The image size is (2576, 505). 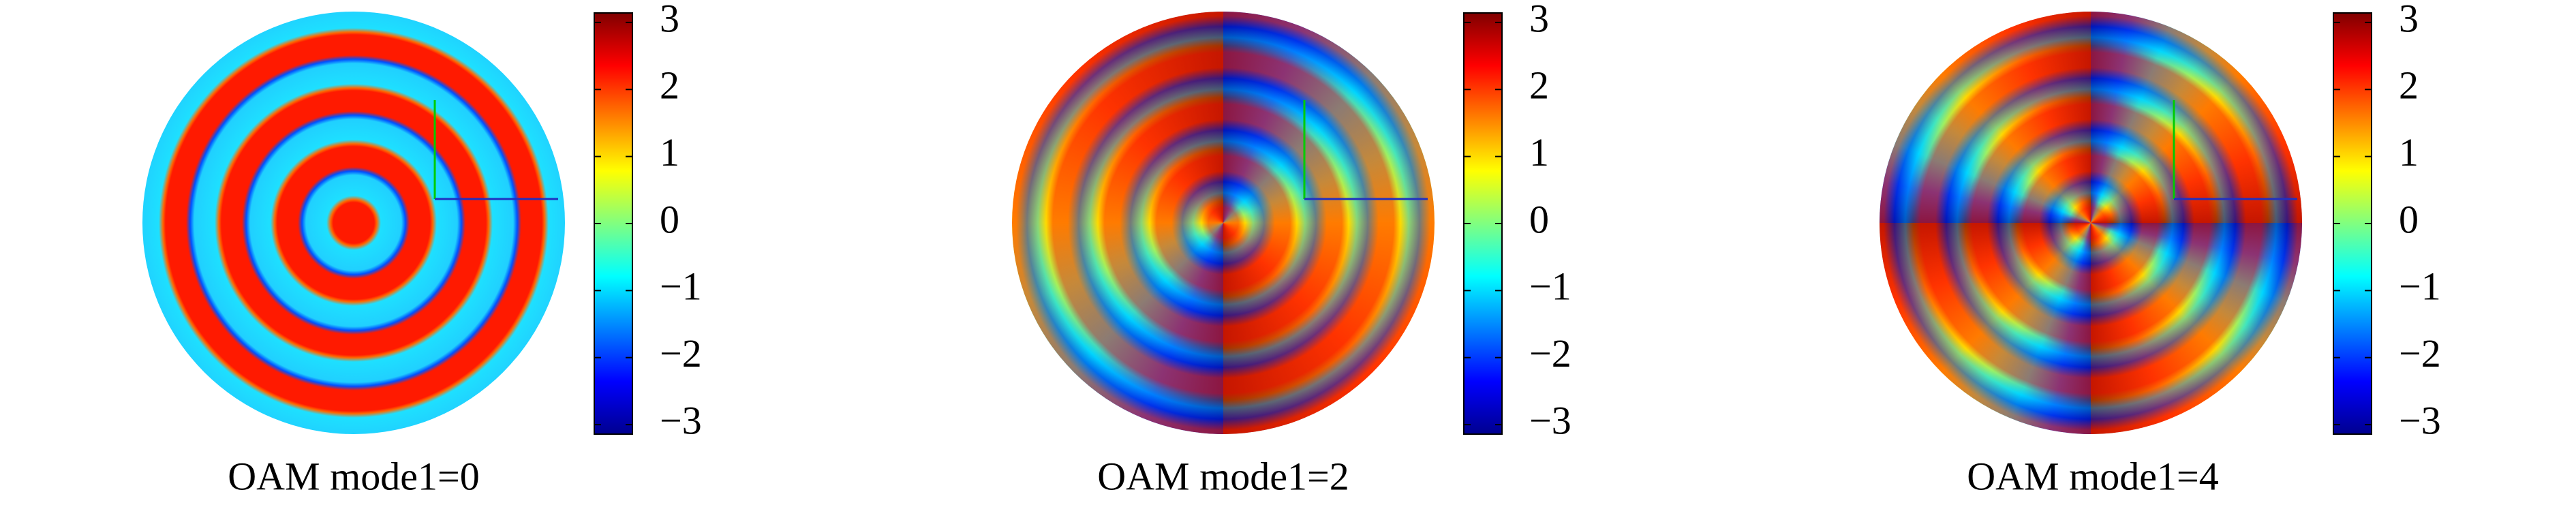 I want to click on chart-title: OAM mode1=2, so click(x=1223, y=476).